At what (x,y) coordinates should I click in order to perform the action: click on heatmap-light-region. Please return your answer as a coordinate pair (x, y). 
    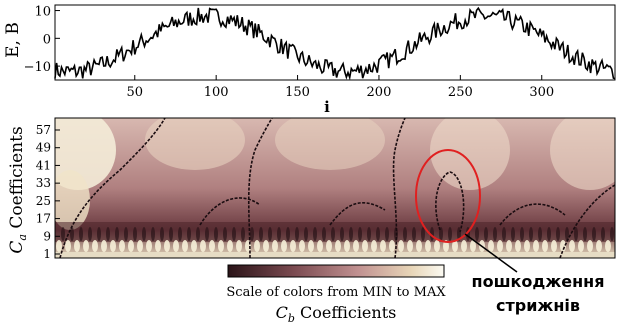
    Looking at the image, I should click on (72, 200).